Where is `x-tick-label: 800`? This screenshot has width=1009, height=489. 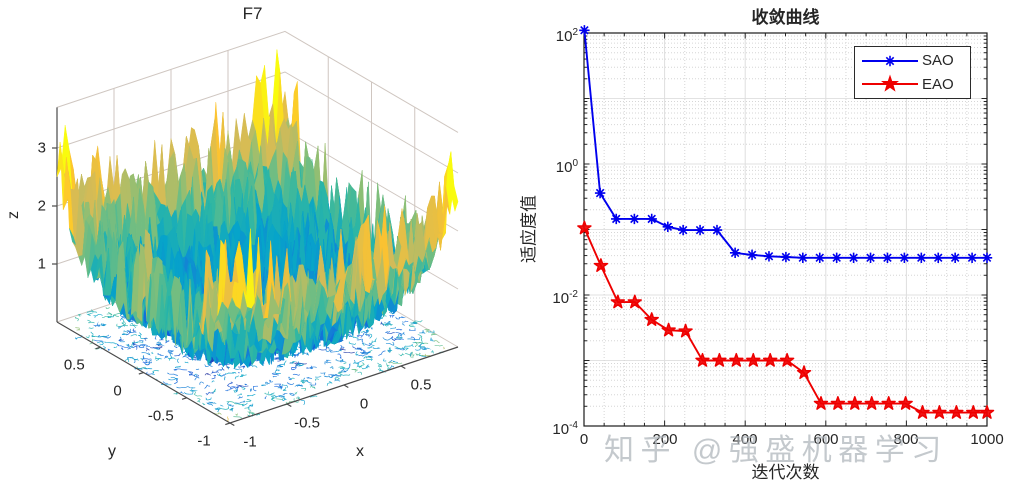 x-tick-label: 800 is located at coordinates (906, 439).